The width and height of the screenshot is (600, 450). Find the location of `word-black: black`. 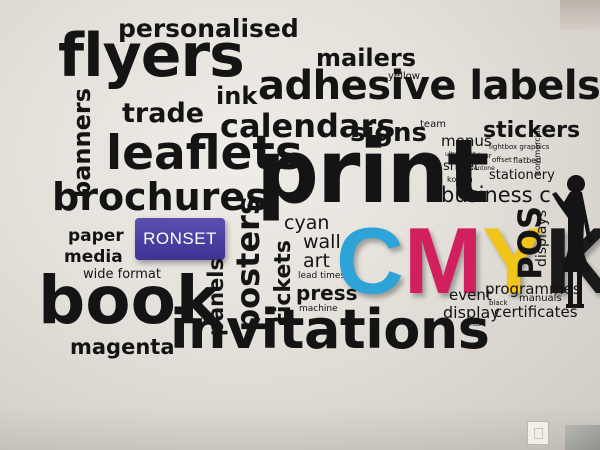

word-black: black is located at coordinates (498, 303).